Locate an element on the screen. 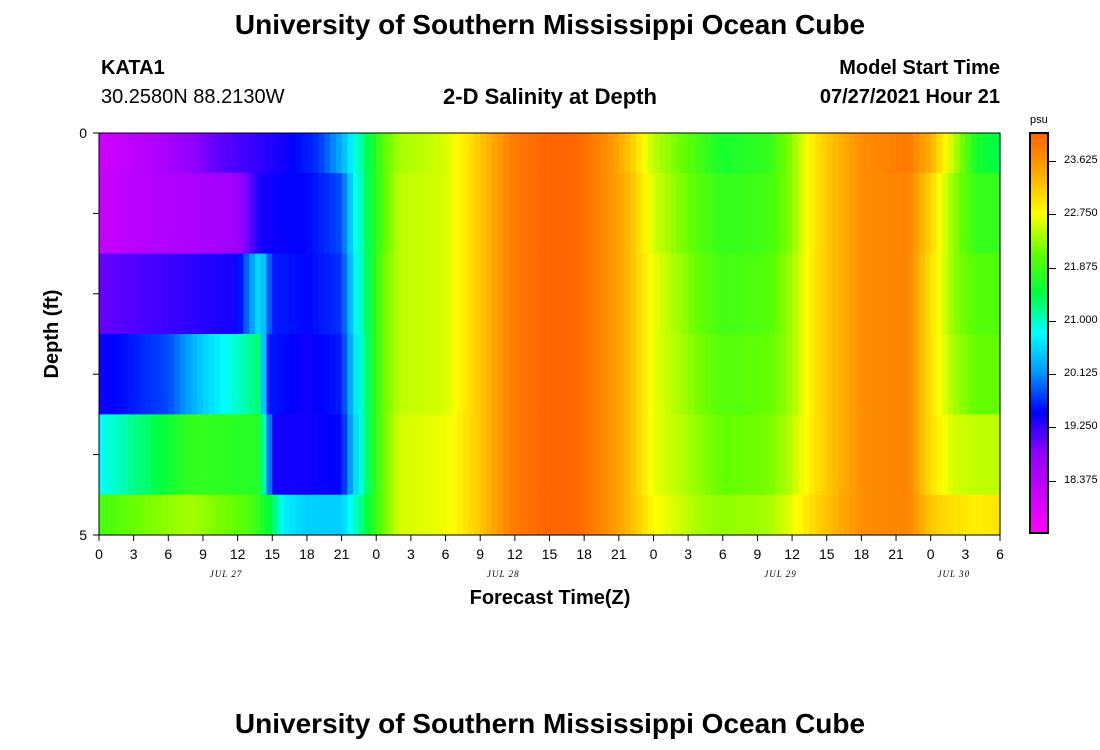 This screenshot has height=750, width=1100. colorbar-tick-label: 21.875 is located at coordinates (1081, 266).